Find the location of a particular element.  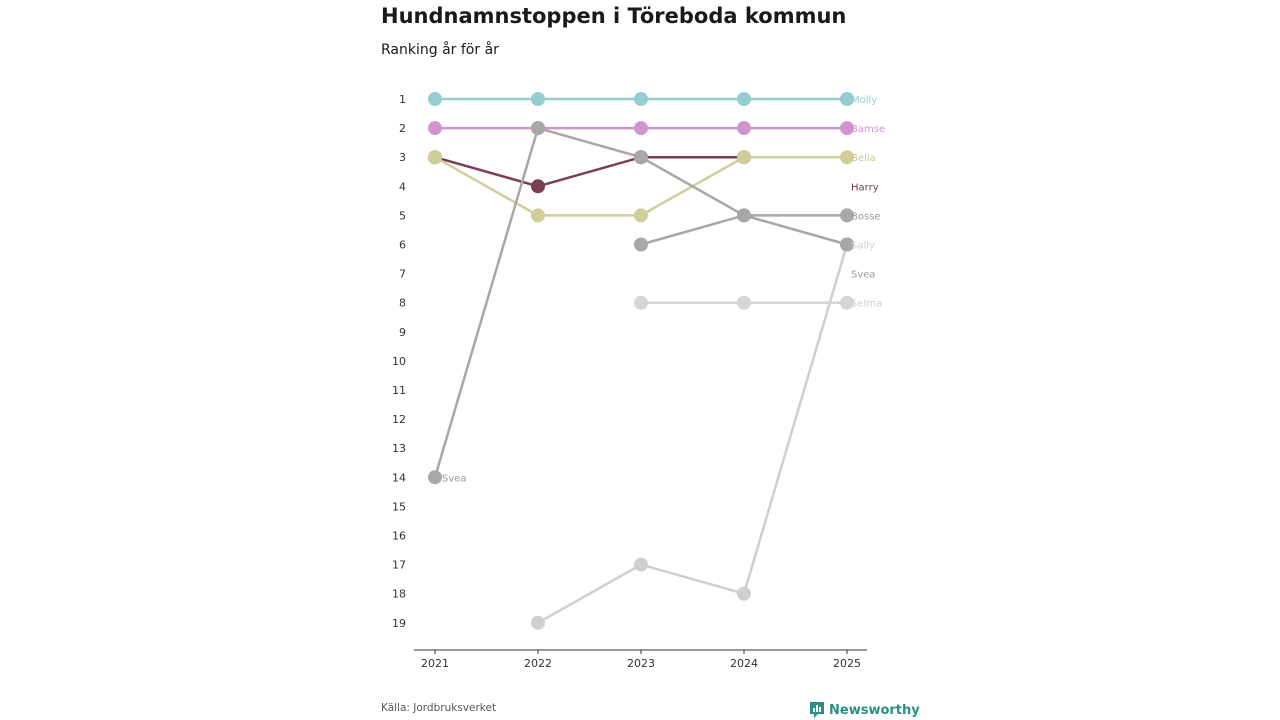

series-line-bella is located at coordinates (640, 186).